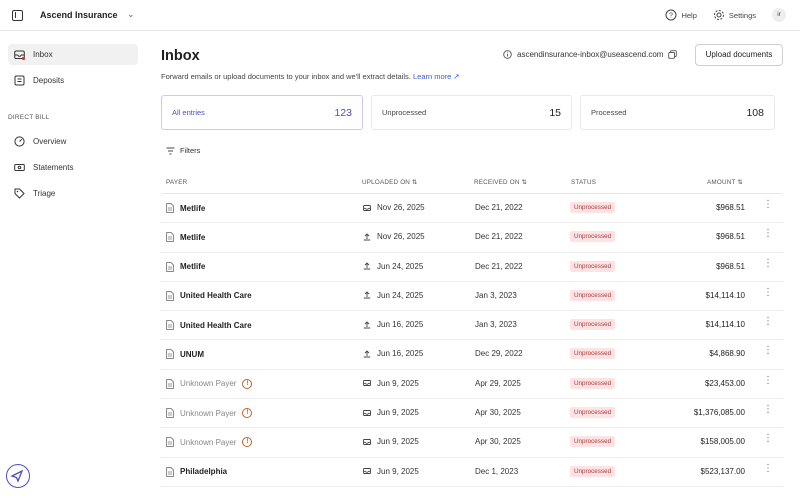  I want to click on tab-unprocessed: Unprocessed 15, so click(471, 112).